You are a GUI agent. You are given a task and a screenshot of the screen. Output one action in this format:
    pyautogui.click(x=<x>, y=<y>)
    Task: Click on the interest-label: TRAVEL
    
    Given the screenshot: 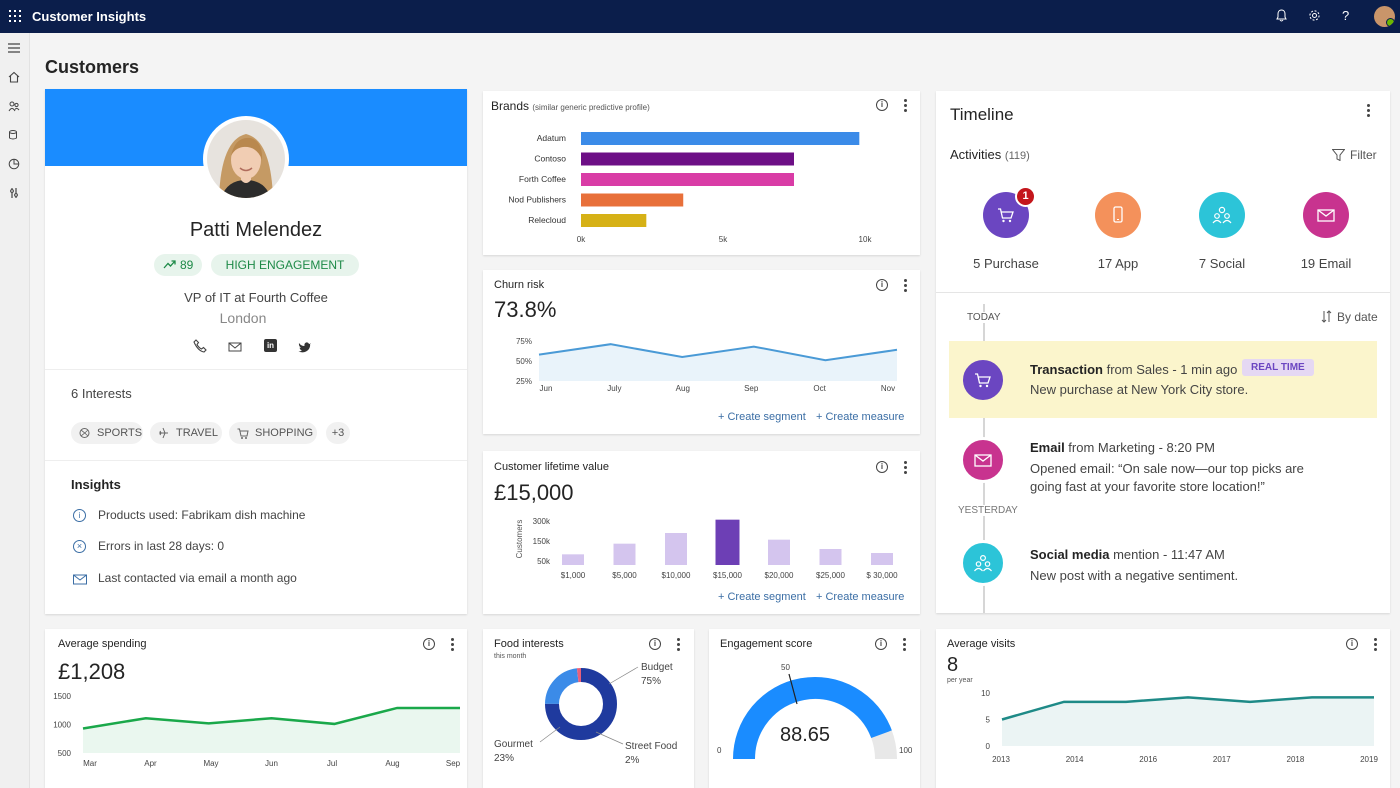 What is the action you would take?
    pyautogui.click(x=197, y=433)
    